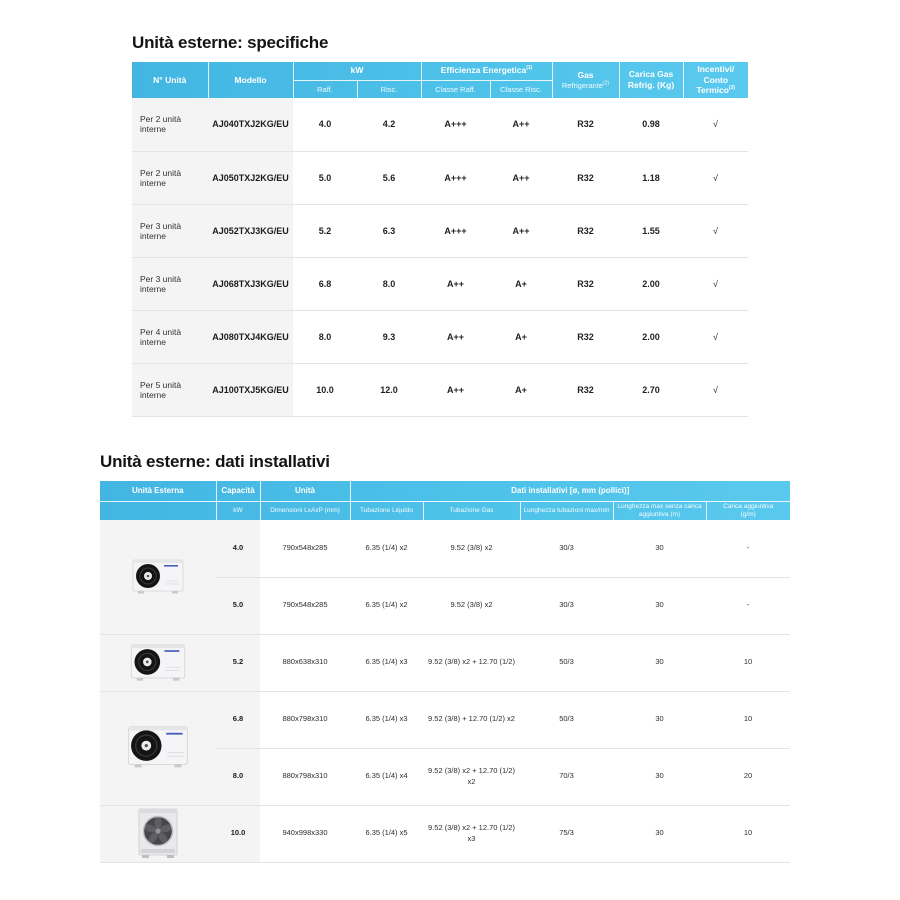  What do you see at coordinates (521, 337) in the screenshot?
I see `cell-classe-risc: A+` at bounding box center [521, 337].